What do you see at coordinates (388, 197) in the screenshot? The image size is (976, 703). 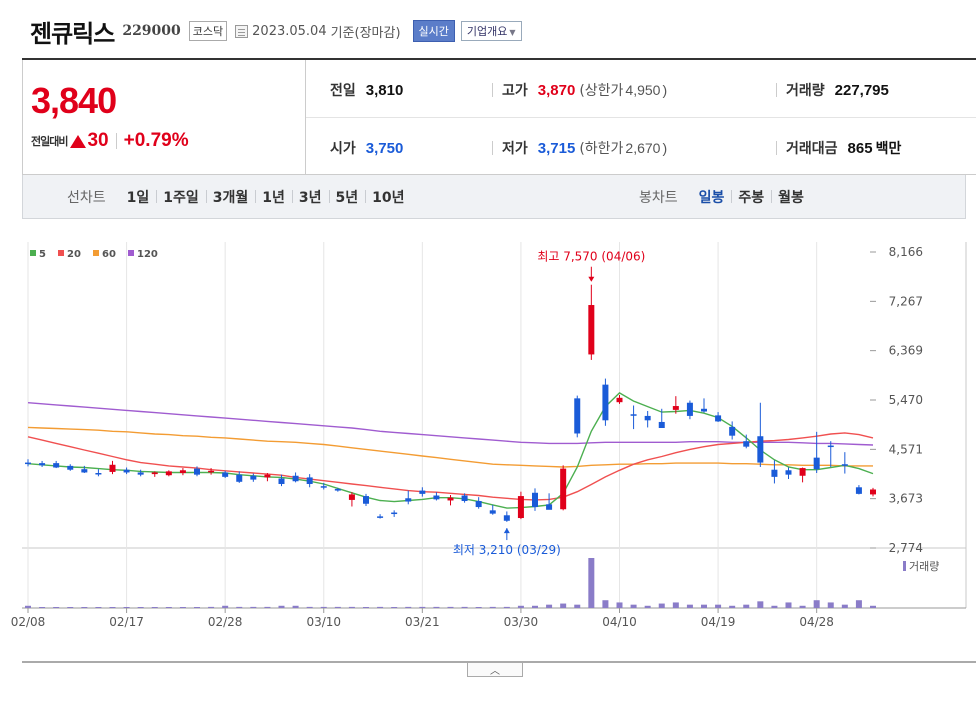 I see `tab-line-10y: 10년` at bounding box center [388, 197].